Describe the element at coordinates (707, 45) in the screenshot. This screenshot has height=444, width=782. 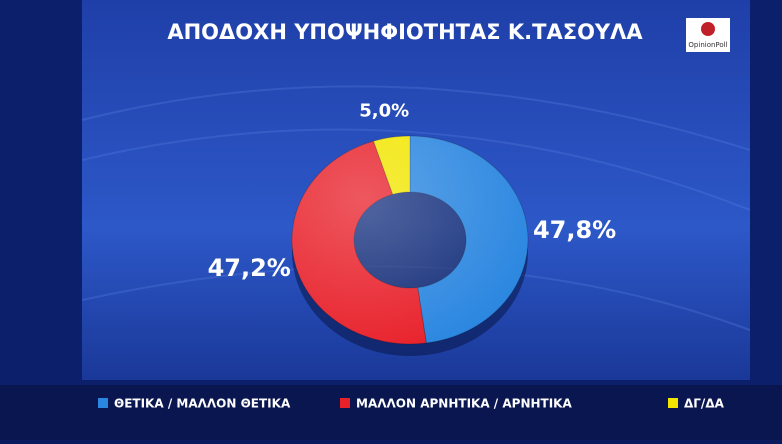
I see `logo-text: OpinionPoll` at that location.